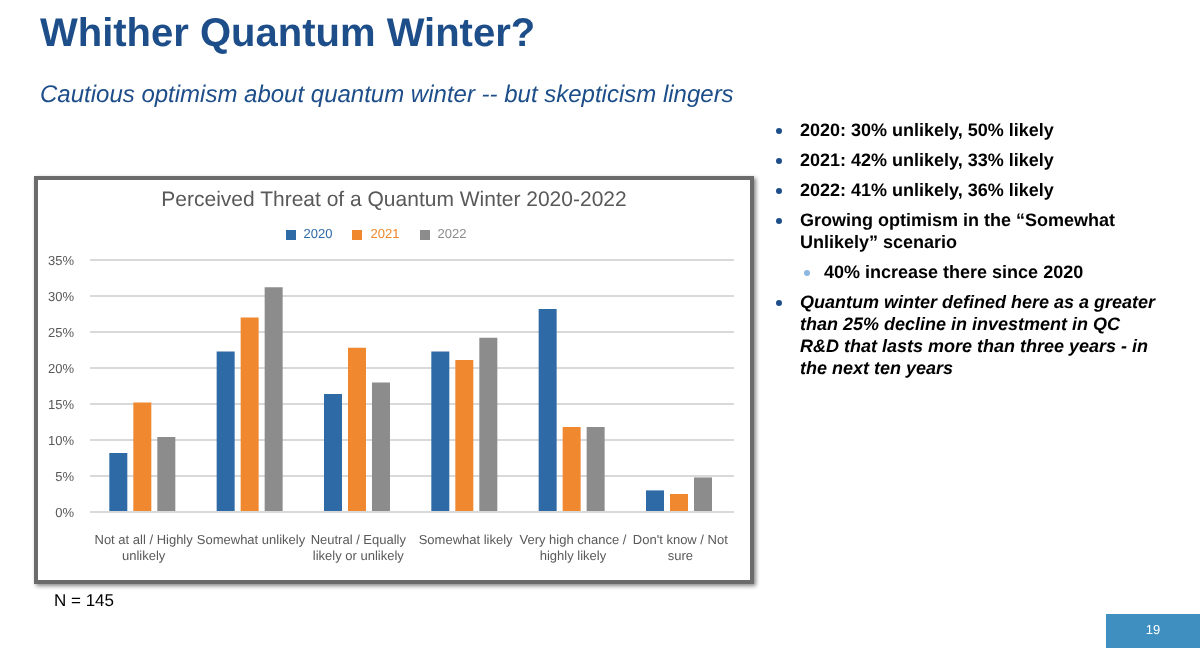  What do you see at coordinates (394, 200) in the screenshot?
I see `text: Perceived Threat of a Quantum Winter 2020-2022` at bounding box center [394, 200].